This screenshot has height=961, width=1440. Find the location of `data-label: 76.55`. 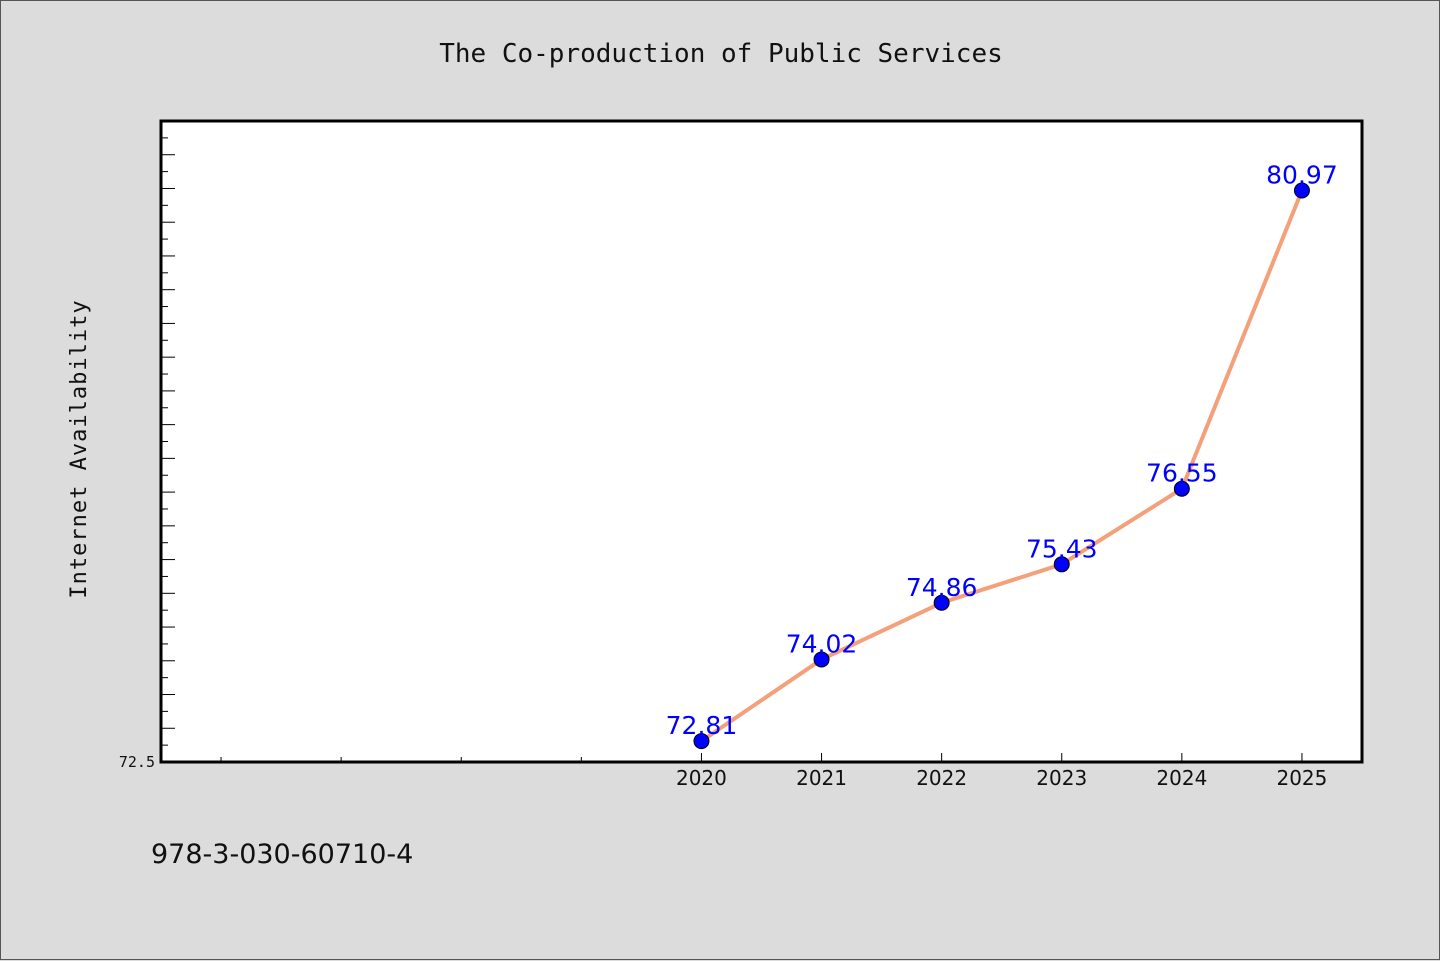

data-label: 76.55 is located at coordinates (1182, 473).